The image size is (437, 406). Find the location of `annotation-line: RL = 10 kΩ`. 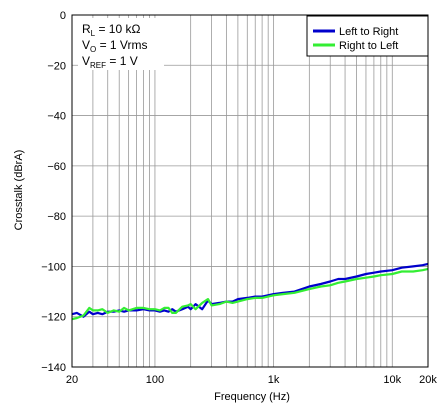

annotation-line: RL = 10 kΩ is located at coordinates (111, 30).